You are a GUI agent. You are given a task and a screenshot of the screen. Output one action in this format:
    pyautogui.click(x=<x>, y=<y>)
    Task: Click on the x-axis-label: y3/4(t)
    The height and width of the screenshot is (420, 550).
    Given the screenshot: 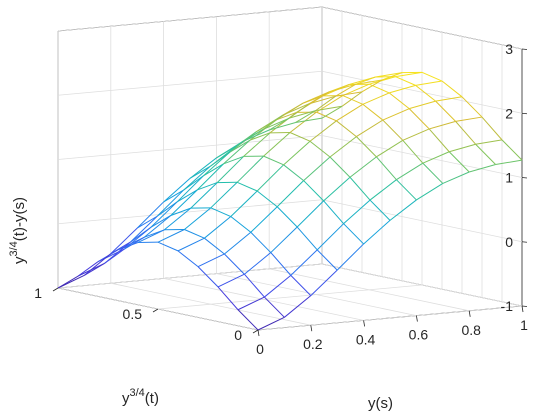 What is the action you would take?
    pyautogui.click(x=140, y=397)
    